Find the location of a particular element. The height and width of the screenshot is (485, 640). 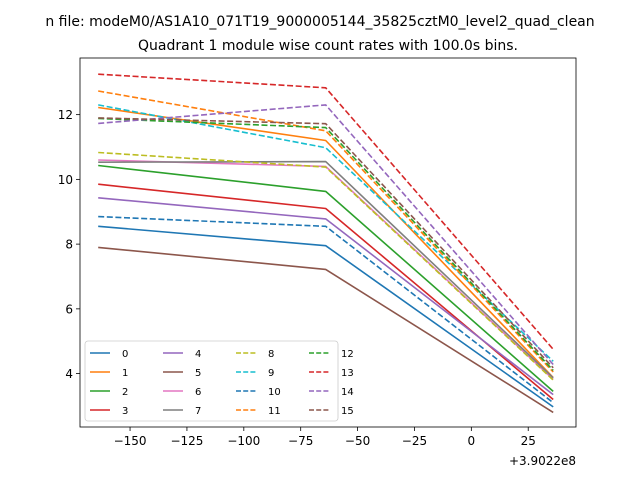

x-axis: −150 −125 −100 −75 −50 −25 0 25 is located at coordinates (325, 437).